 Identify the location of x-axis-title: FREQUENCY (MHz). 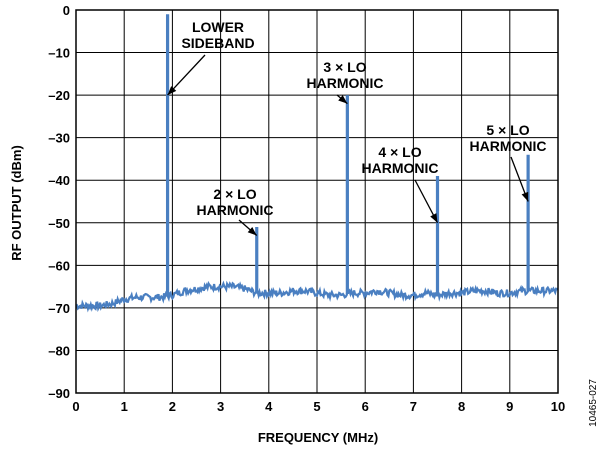
(318, 437).